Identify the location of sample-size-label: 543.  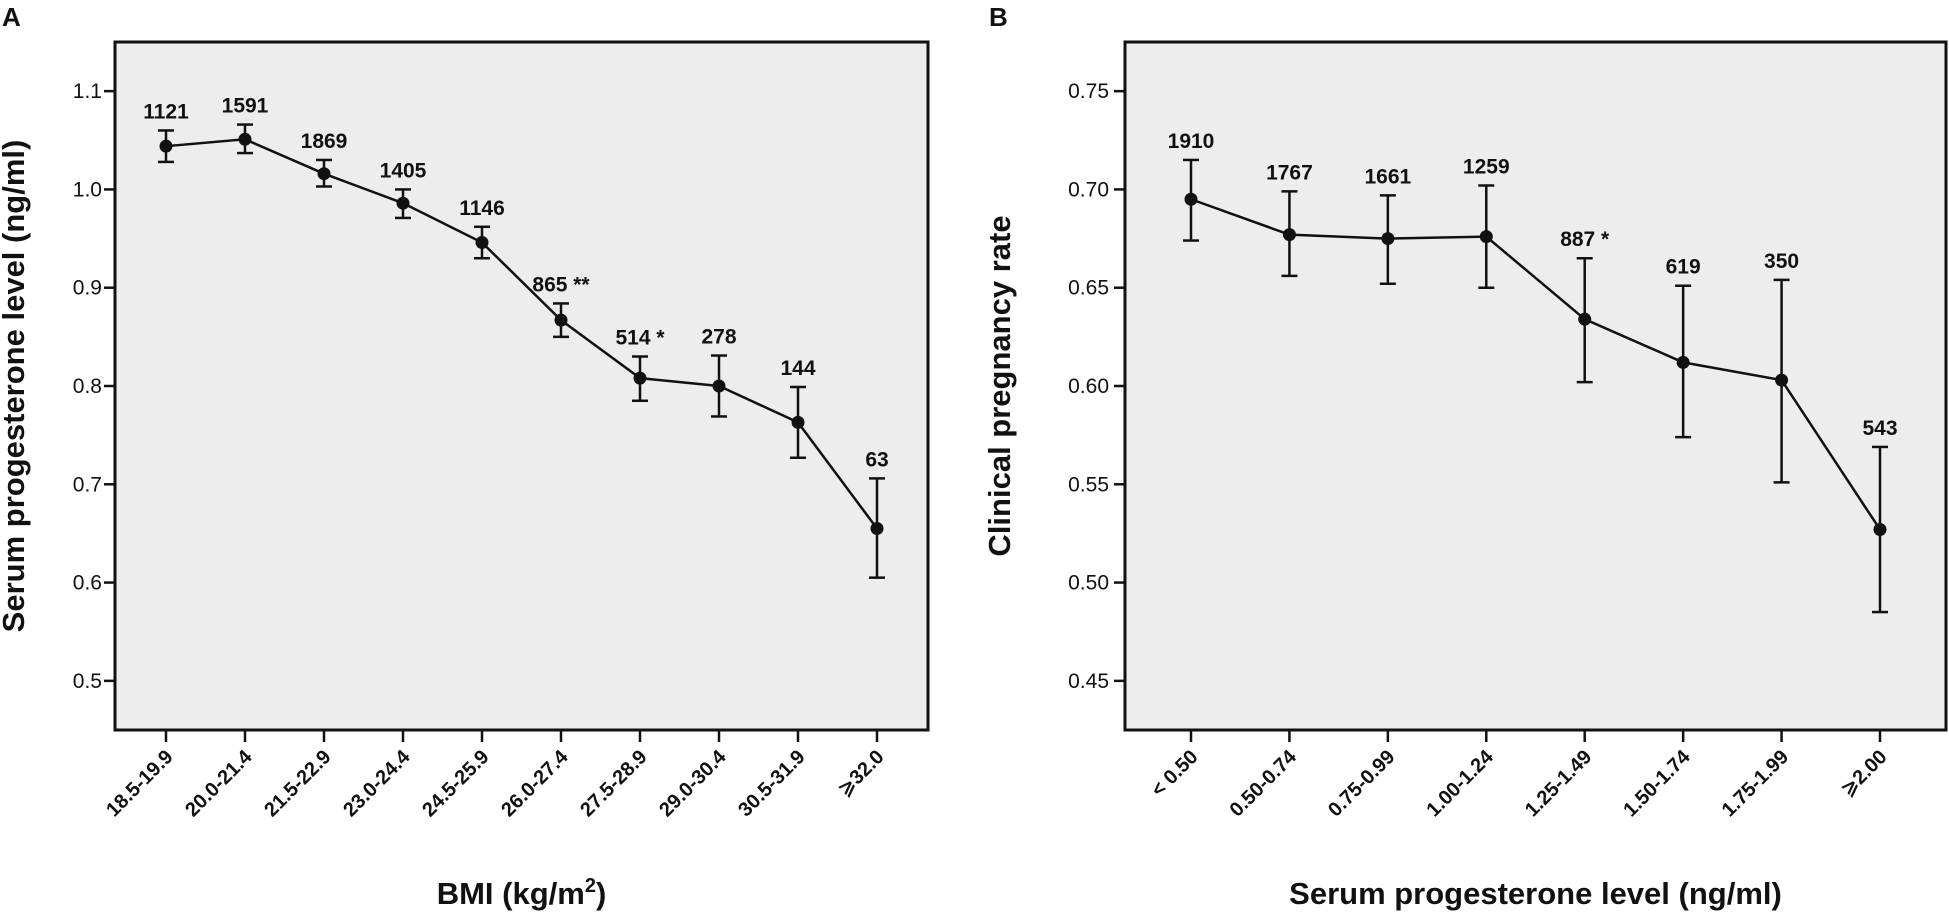
(1879, 428).